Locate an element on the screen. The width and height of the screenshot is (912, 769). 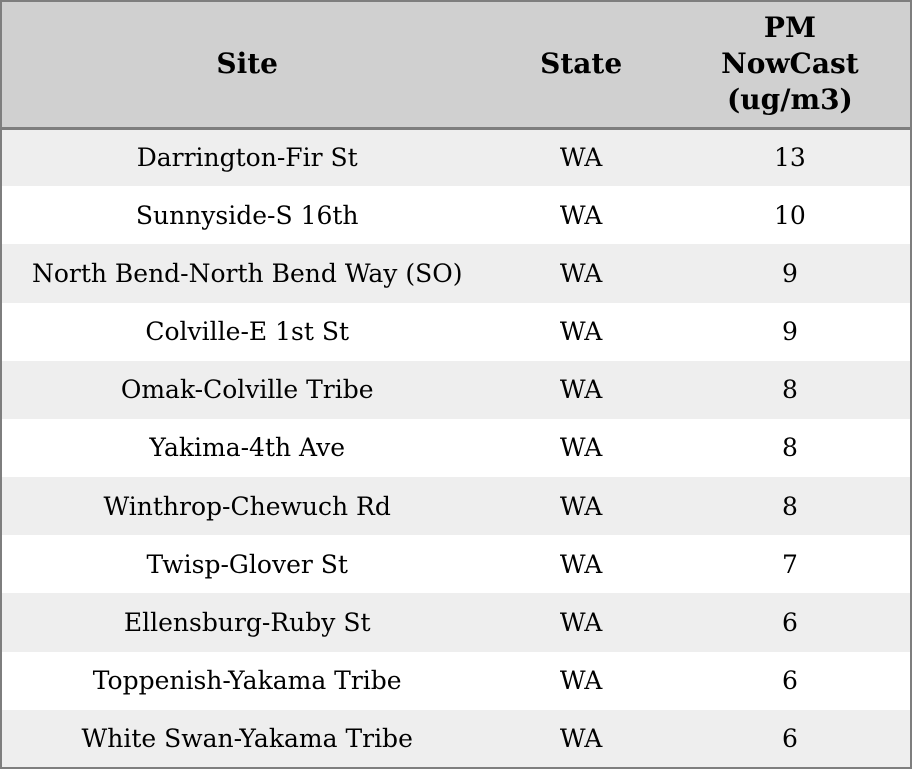
table-row: White Swan-Yakama Tribe WA 6 is located at coordinates (456, 738).